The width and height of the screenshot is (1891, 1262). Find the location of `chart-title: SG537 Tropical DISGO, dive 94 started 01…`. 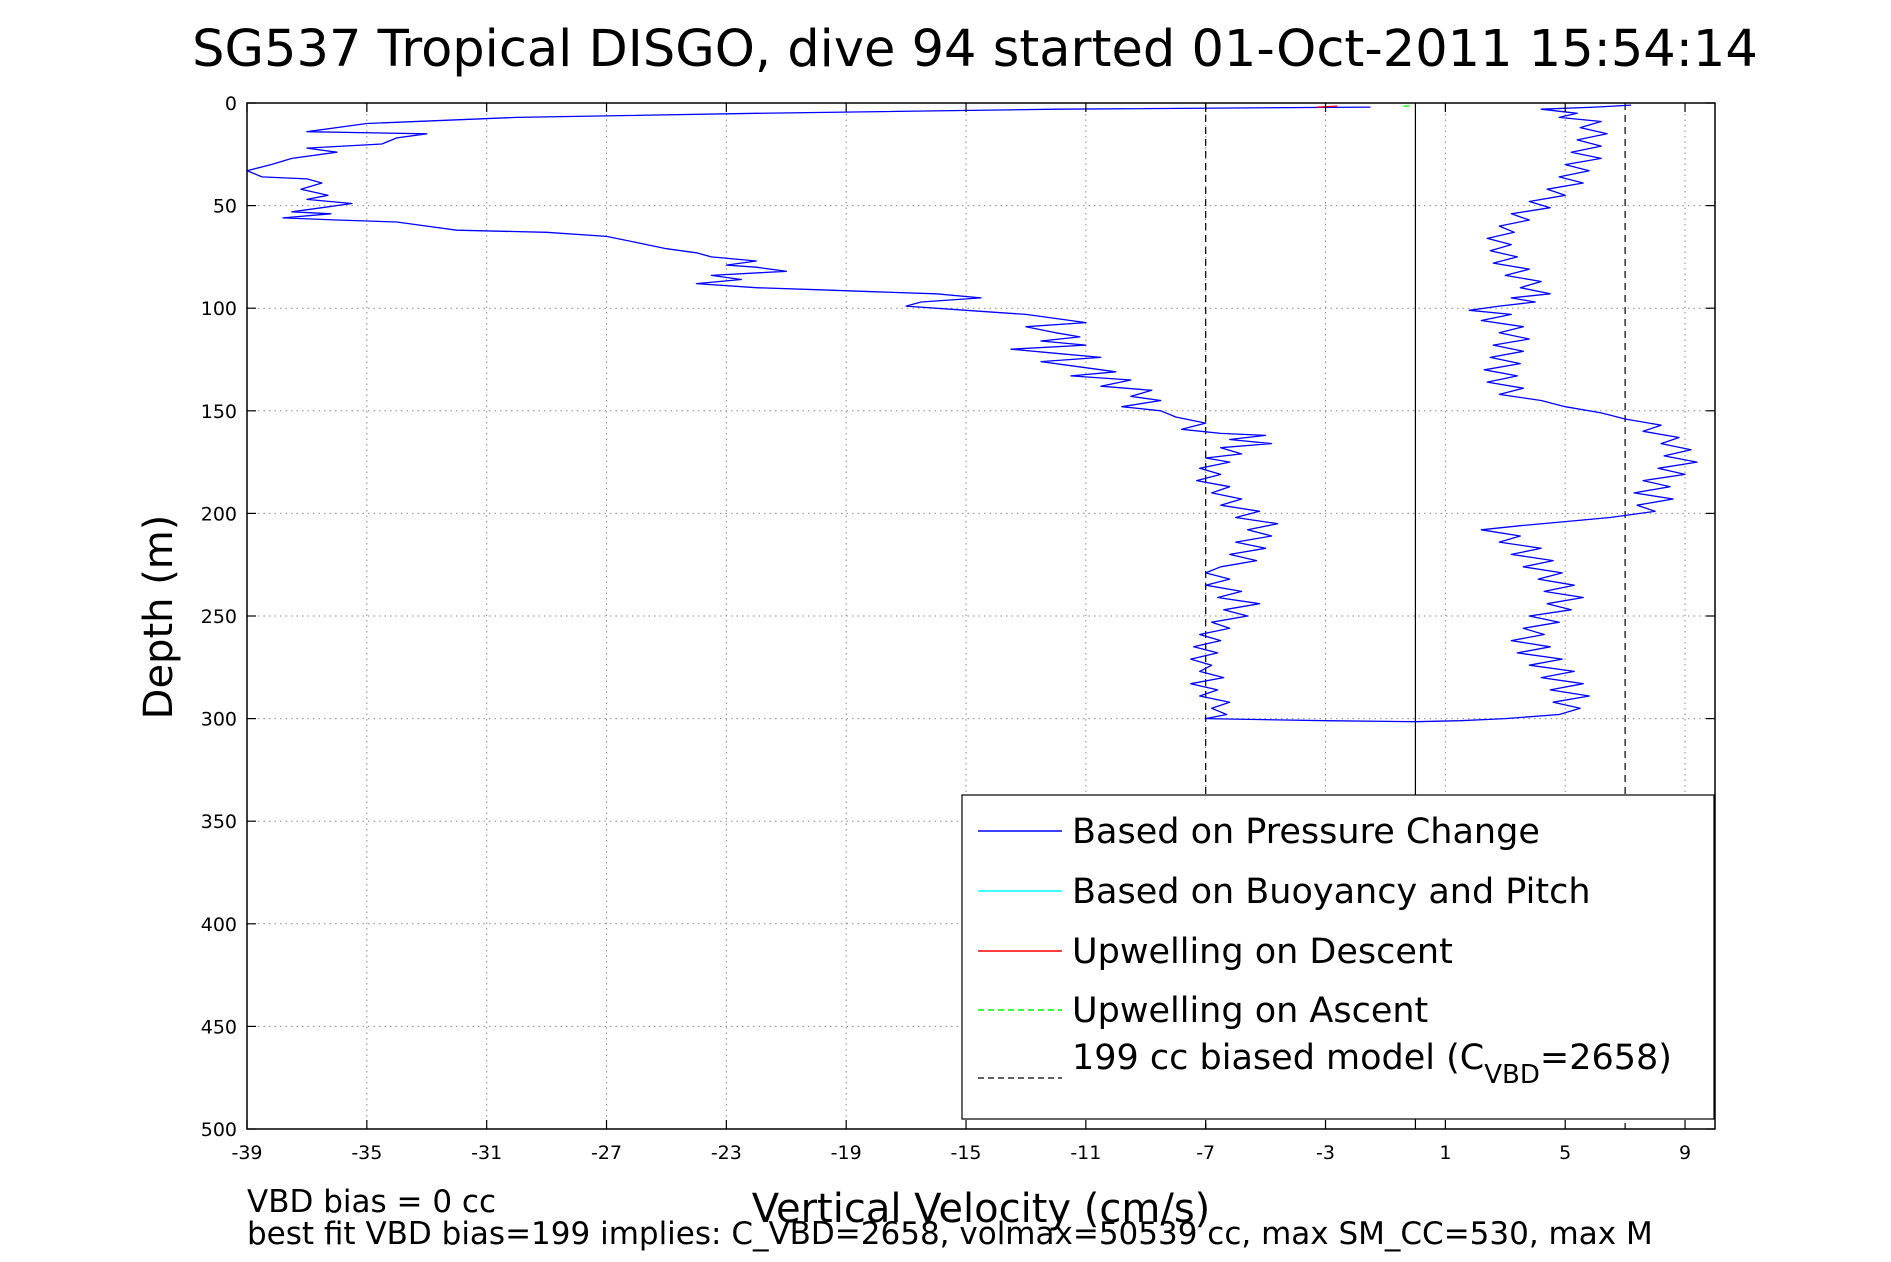

chart-title: SG537 Tropical DISGO, dive 94 started 01… is located at coordinates (975, 49).